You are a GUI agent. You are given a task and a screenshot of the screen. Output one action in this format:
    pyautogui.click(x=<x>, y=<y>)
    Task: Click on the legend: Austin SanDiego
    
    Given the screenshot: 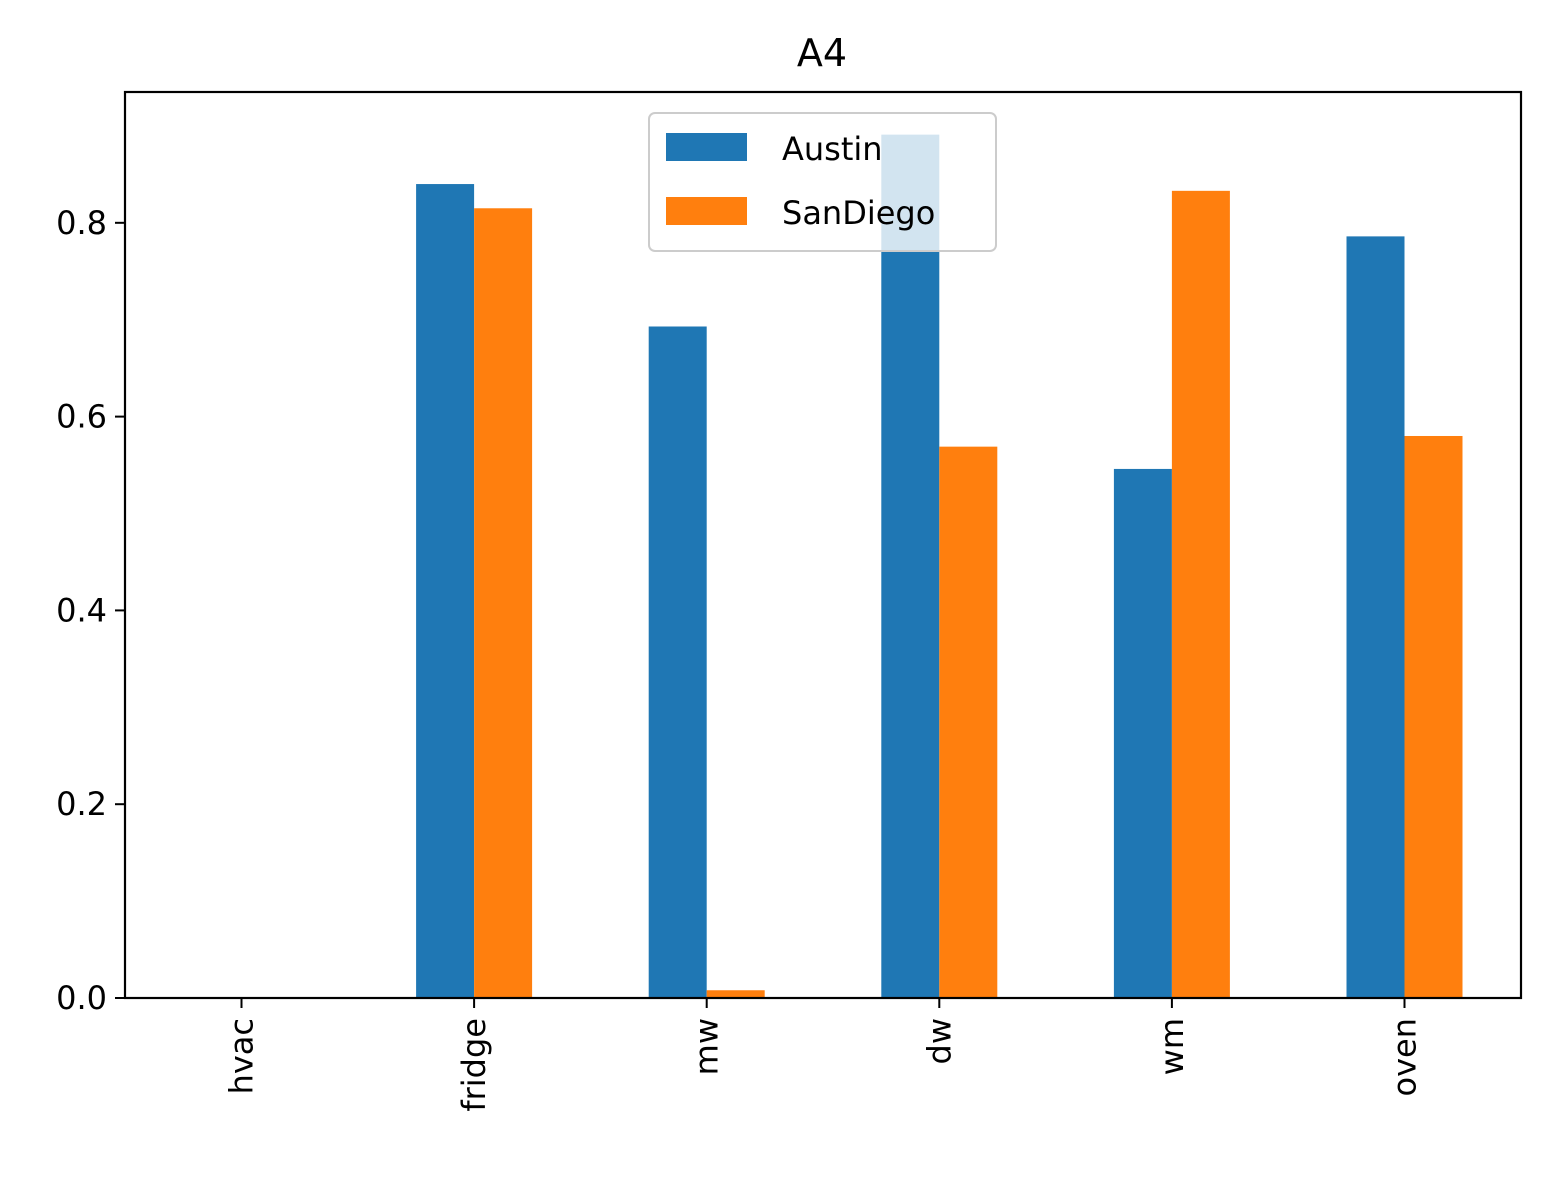 What is the action you would take?
    pyautogui.click(x=822, y=182)
    